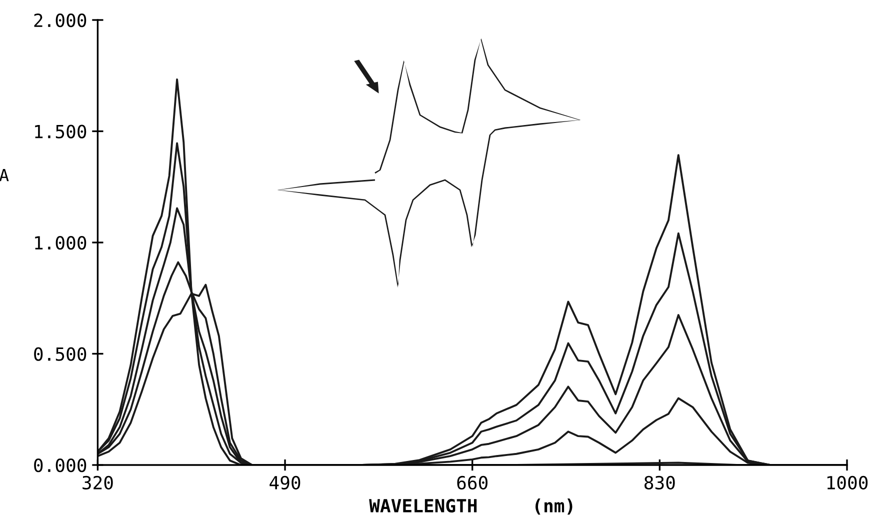 Image resolution: width=887 pixels, height=528 pixels. What do you see at coordinates (659, 483) in the screenshot?
I see `x-tick-label: 830` at bounding box center [659, 483].